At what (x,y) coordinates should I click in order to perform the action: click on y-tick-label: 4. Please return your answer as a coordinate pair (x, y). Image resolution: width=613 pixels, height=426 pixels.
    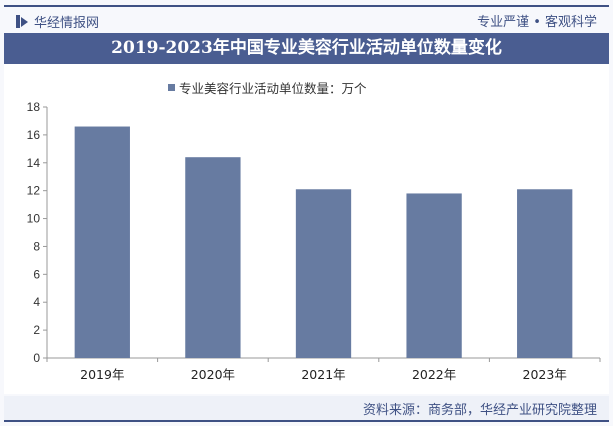
    Looking at the image, I should click on (36, 302).